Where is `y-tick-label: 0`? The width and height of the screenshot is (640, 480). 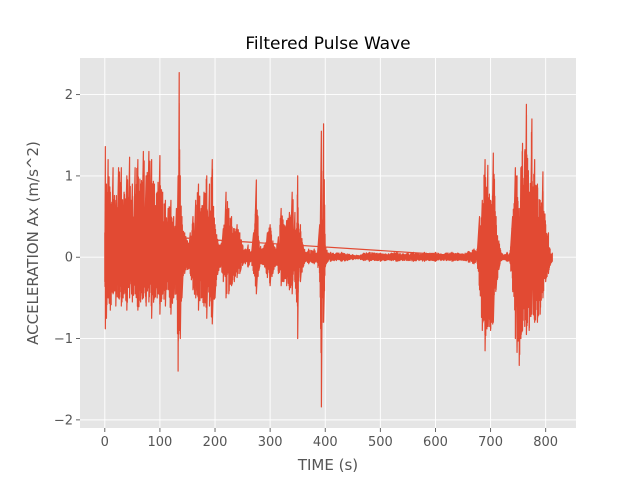 y-tick-label: 0 is located at coordinates (69, 258).